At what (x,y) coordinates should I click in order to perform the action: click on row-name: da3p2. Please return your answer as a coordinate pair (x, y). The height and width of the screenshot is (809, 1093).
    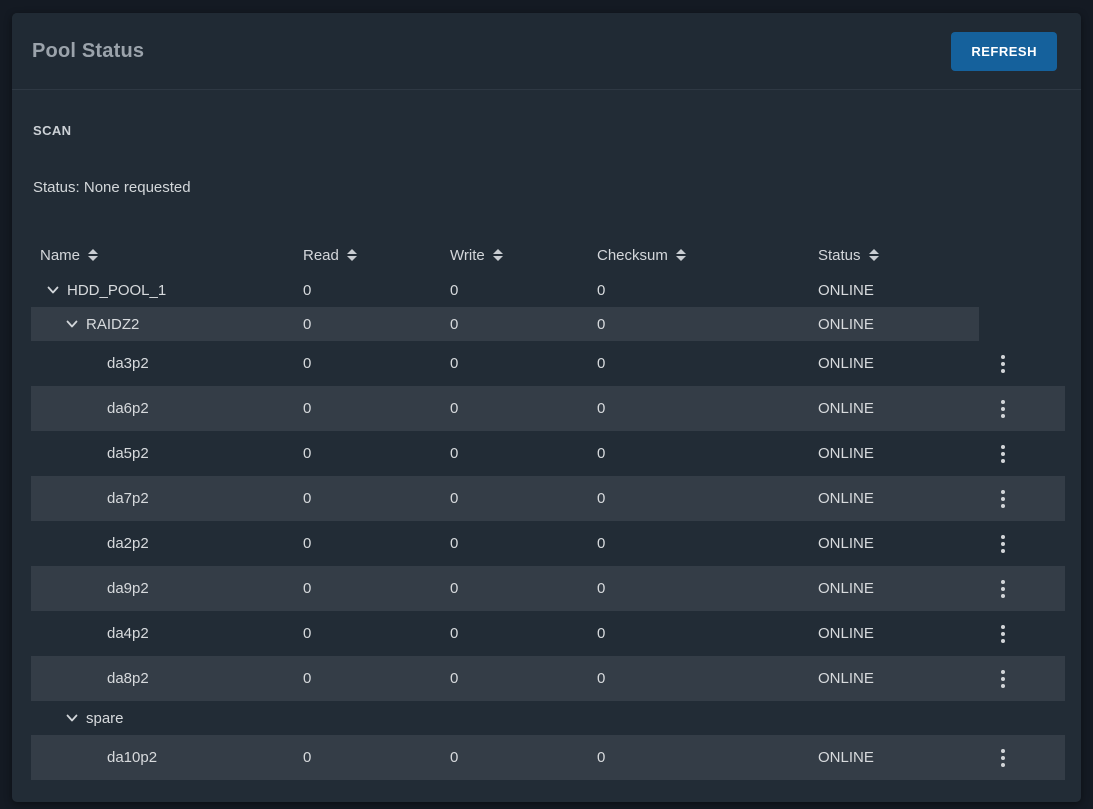
    Looking at the image, I should click on (128, 363).